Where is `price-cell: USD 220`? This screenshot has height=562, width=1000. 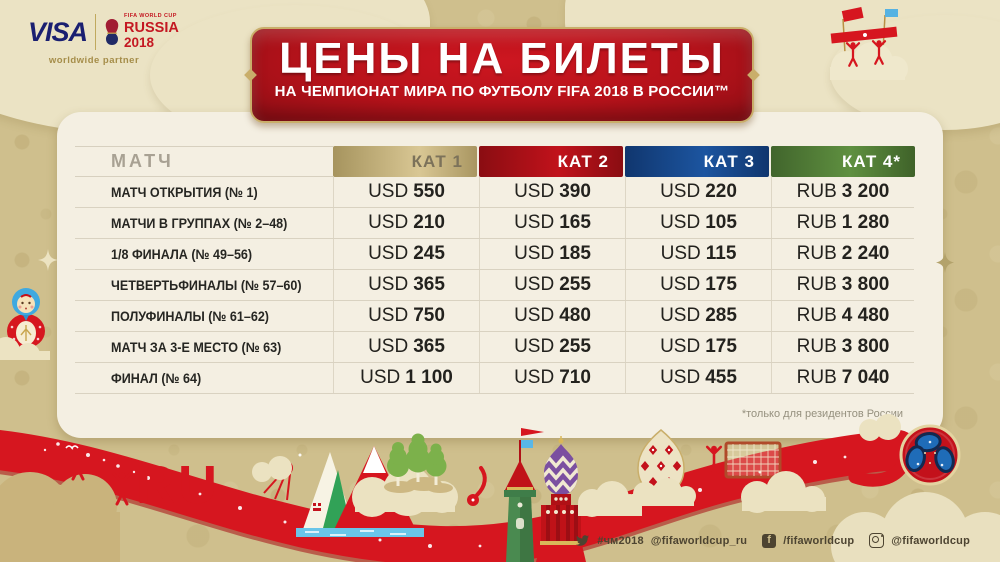
price-cell: USD 220 is located at coordinates (698, 192).